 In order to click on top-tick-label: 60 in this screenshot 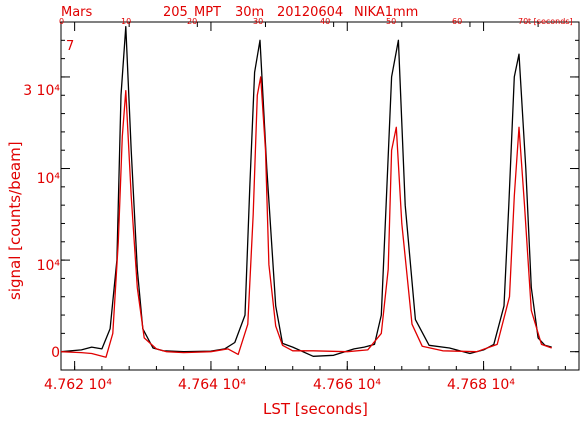, I will do `click(457, 21)`.